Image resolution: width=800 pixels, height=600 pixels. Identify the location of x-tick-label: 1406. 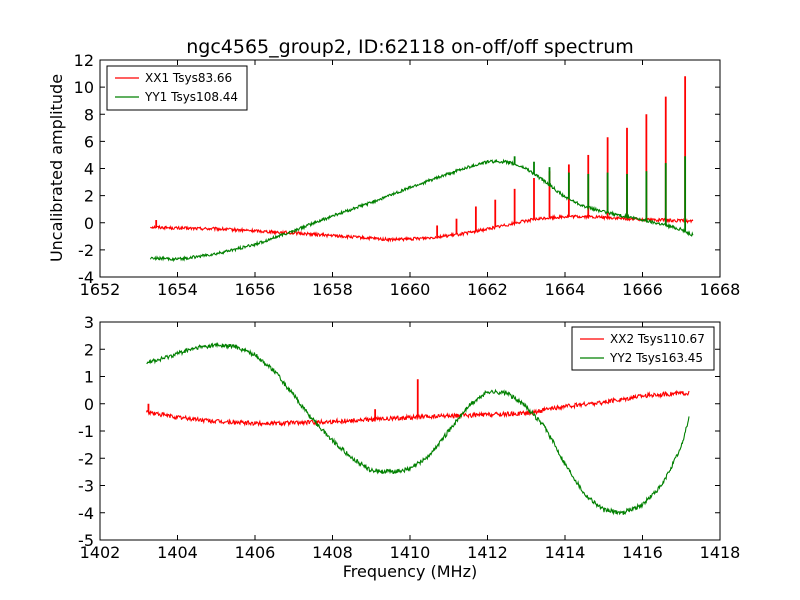
(255, 552).